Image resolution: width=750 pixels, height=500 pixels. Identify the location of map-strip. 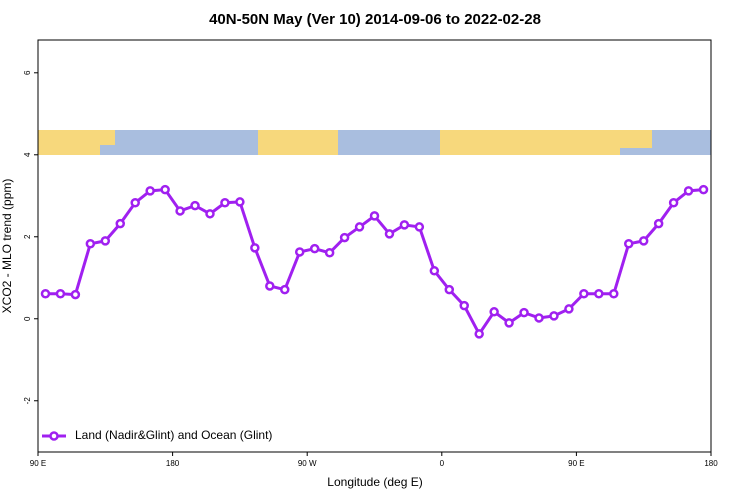
(374, 142).